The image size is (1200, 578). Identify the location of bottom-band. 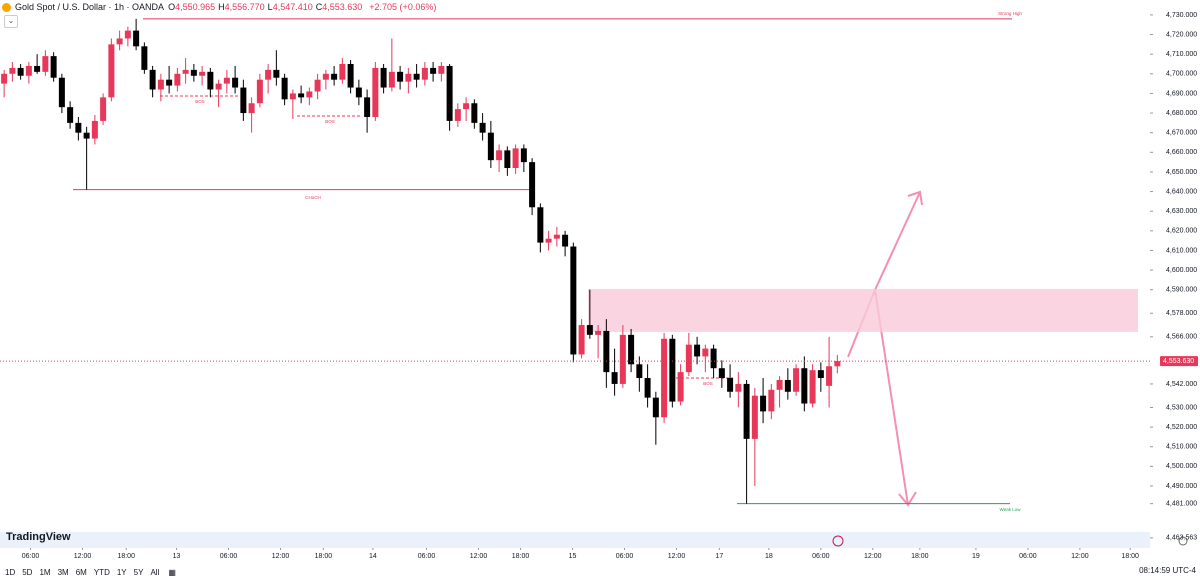
(575, 540).